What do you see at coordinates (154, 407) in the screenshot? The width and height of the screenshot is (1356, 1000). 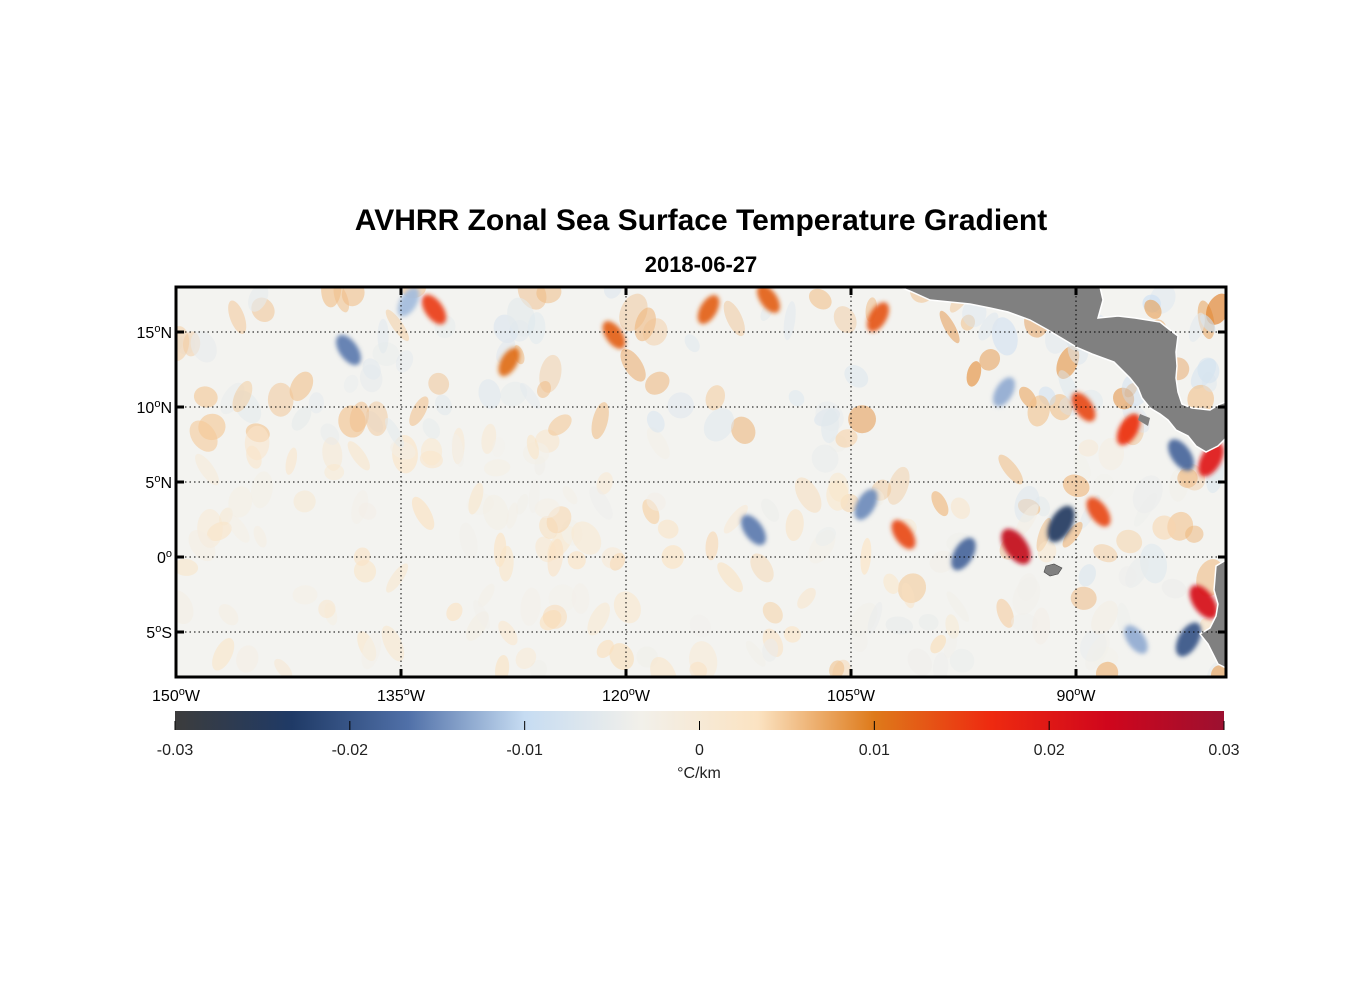 I see `lat-tick-label: 10oN` at bounding box center [154, 407].